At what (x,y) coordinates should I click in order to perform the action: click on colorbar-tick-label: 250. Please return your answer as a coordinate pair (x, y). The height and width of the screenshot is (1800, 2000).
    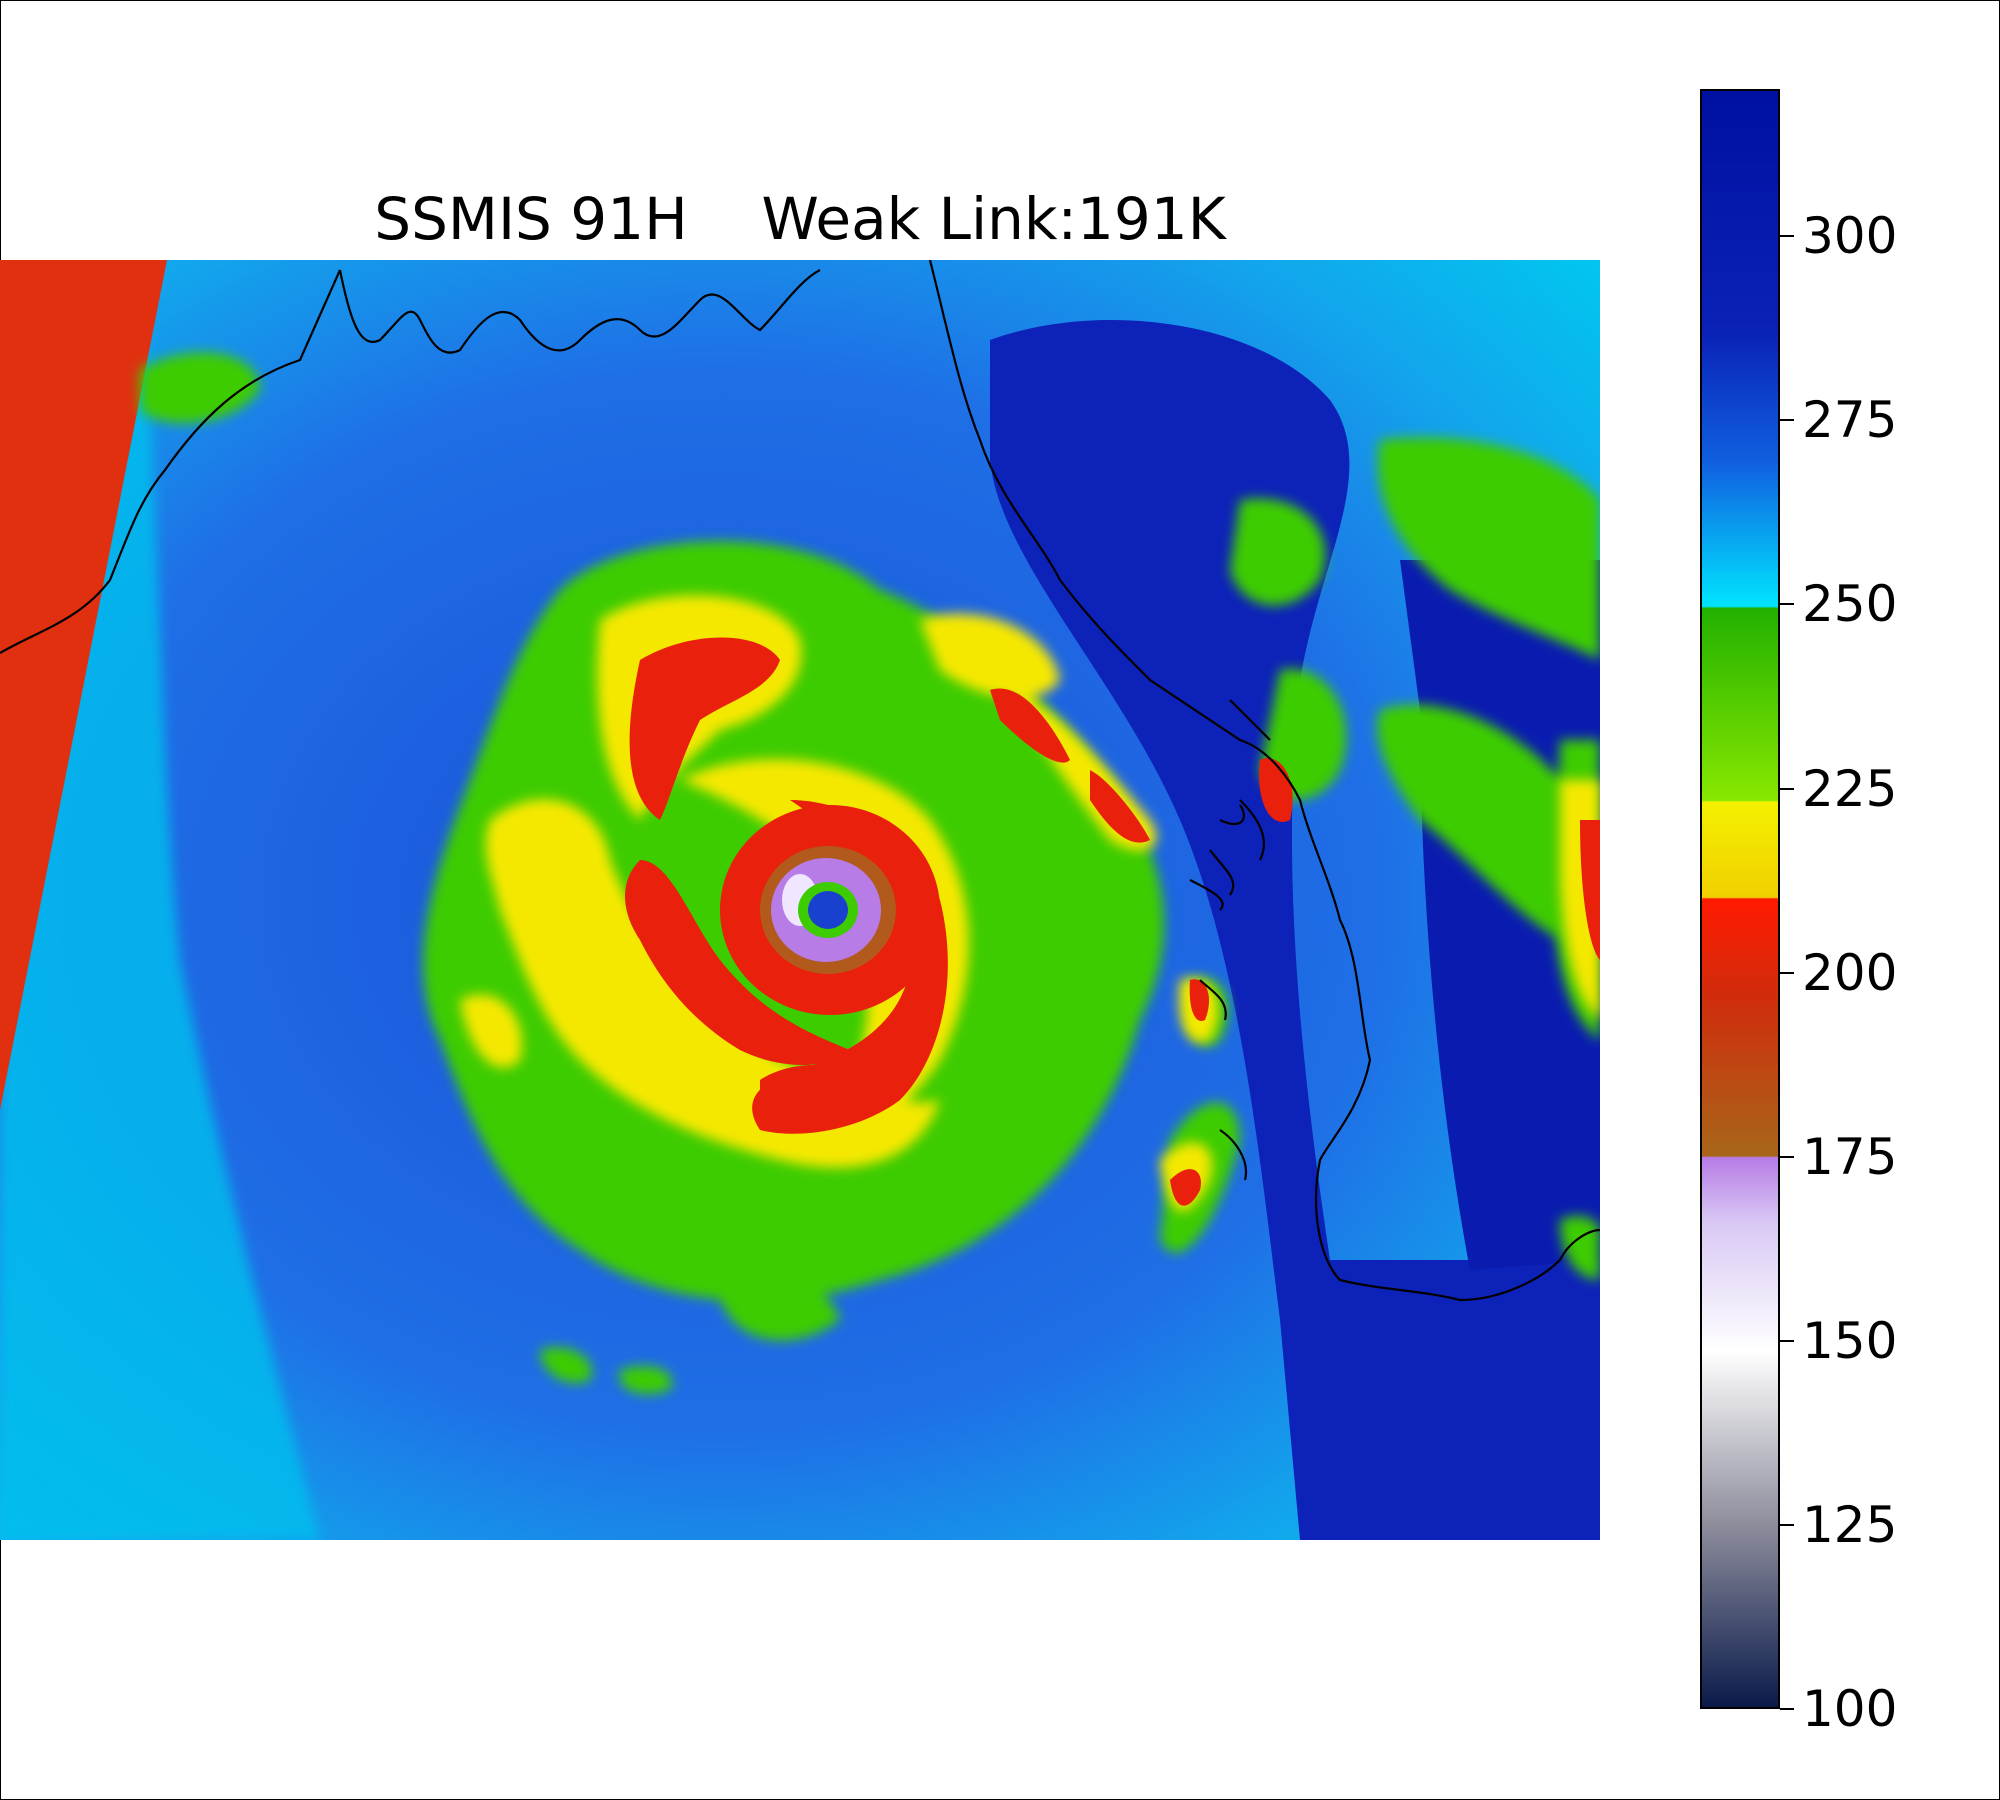
    Looking at the image, I should click on (1850, 604).